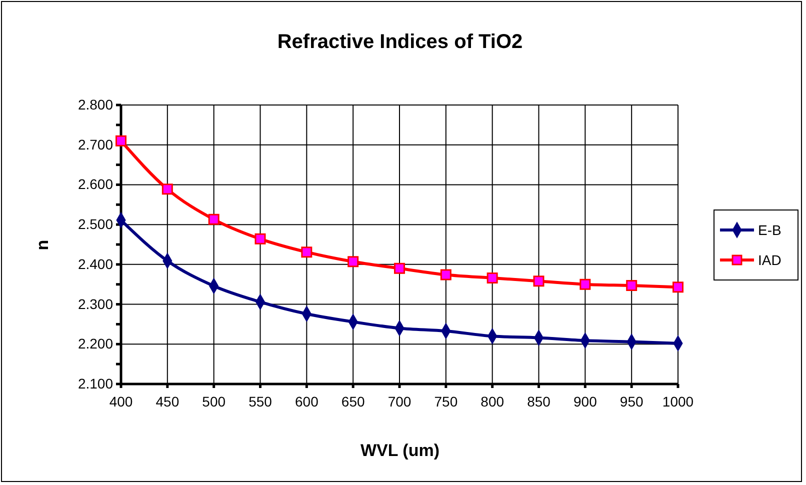 This screenshot has width=806, height=485. Describe the element at coordinates (400, 450) in the screenshot. I see `x-axis-title: WVL (um)` at that location.